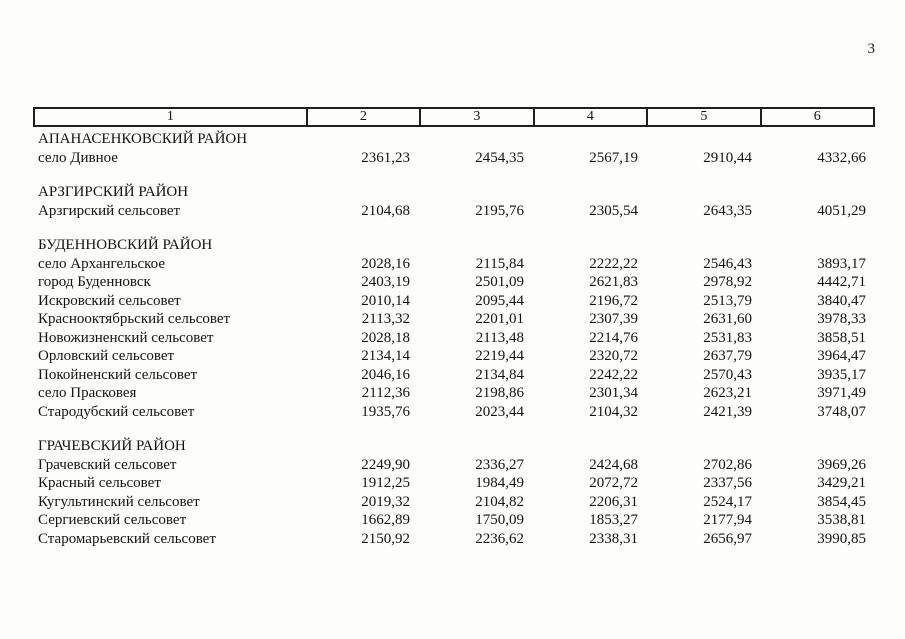 The height and width of the screenshot is (639, 905). I want to click on row-value-cell: 3538,81, so click(841, 520).